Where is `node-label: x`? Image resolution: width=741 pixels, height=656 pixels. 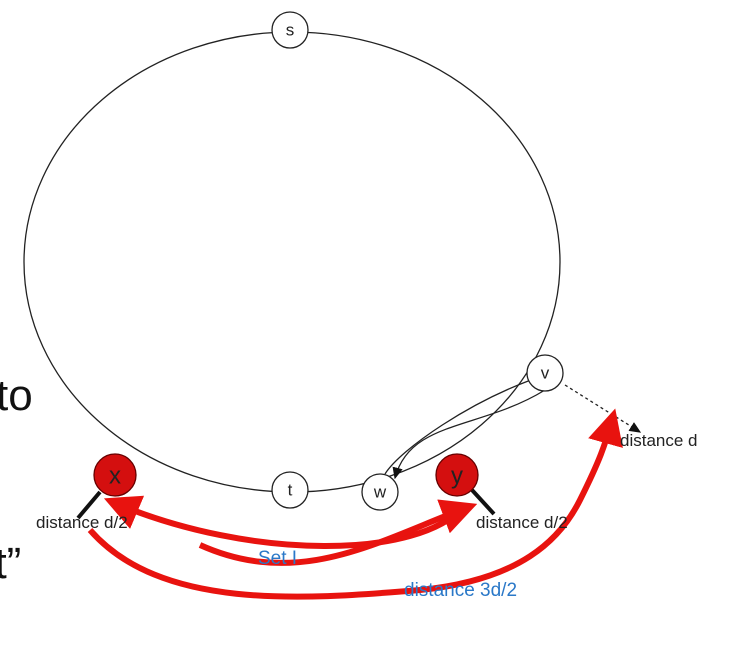 node-label: x is located at coordinates (115, 475).